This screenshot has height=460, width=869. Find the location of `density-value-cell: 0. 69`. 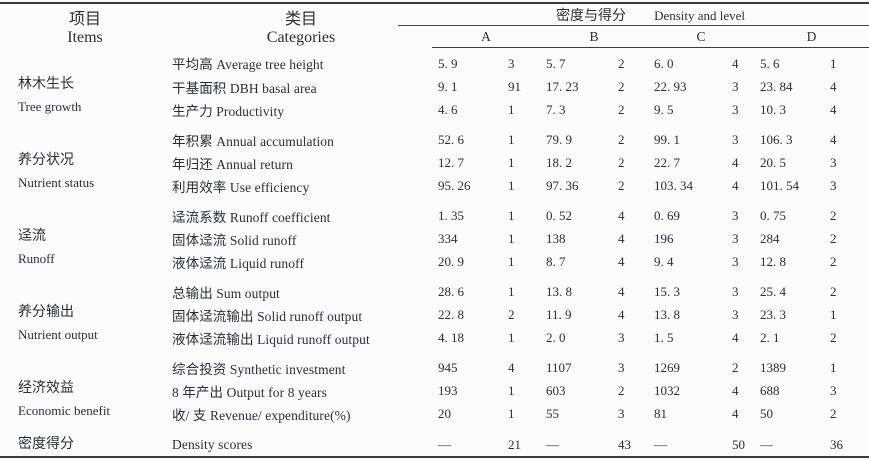

density-value-cell: 0. 69 is located at coordinates (667, 215).